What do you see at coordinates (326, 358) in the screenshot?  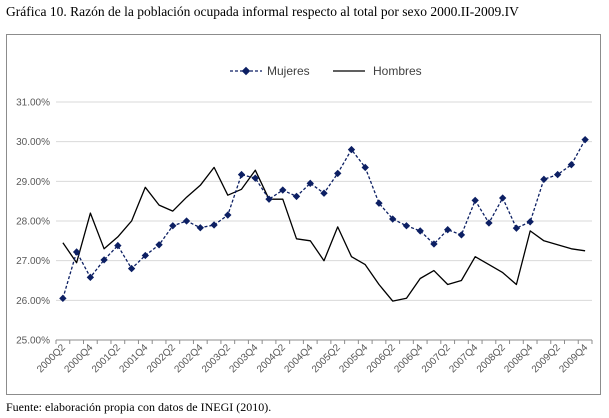 I see `x-tick-label: 2005Q2` at bounding box center [326, 358].